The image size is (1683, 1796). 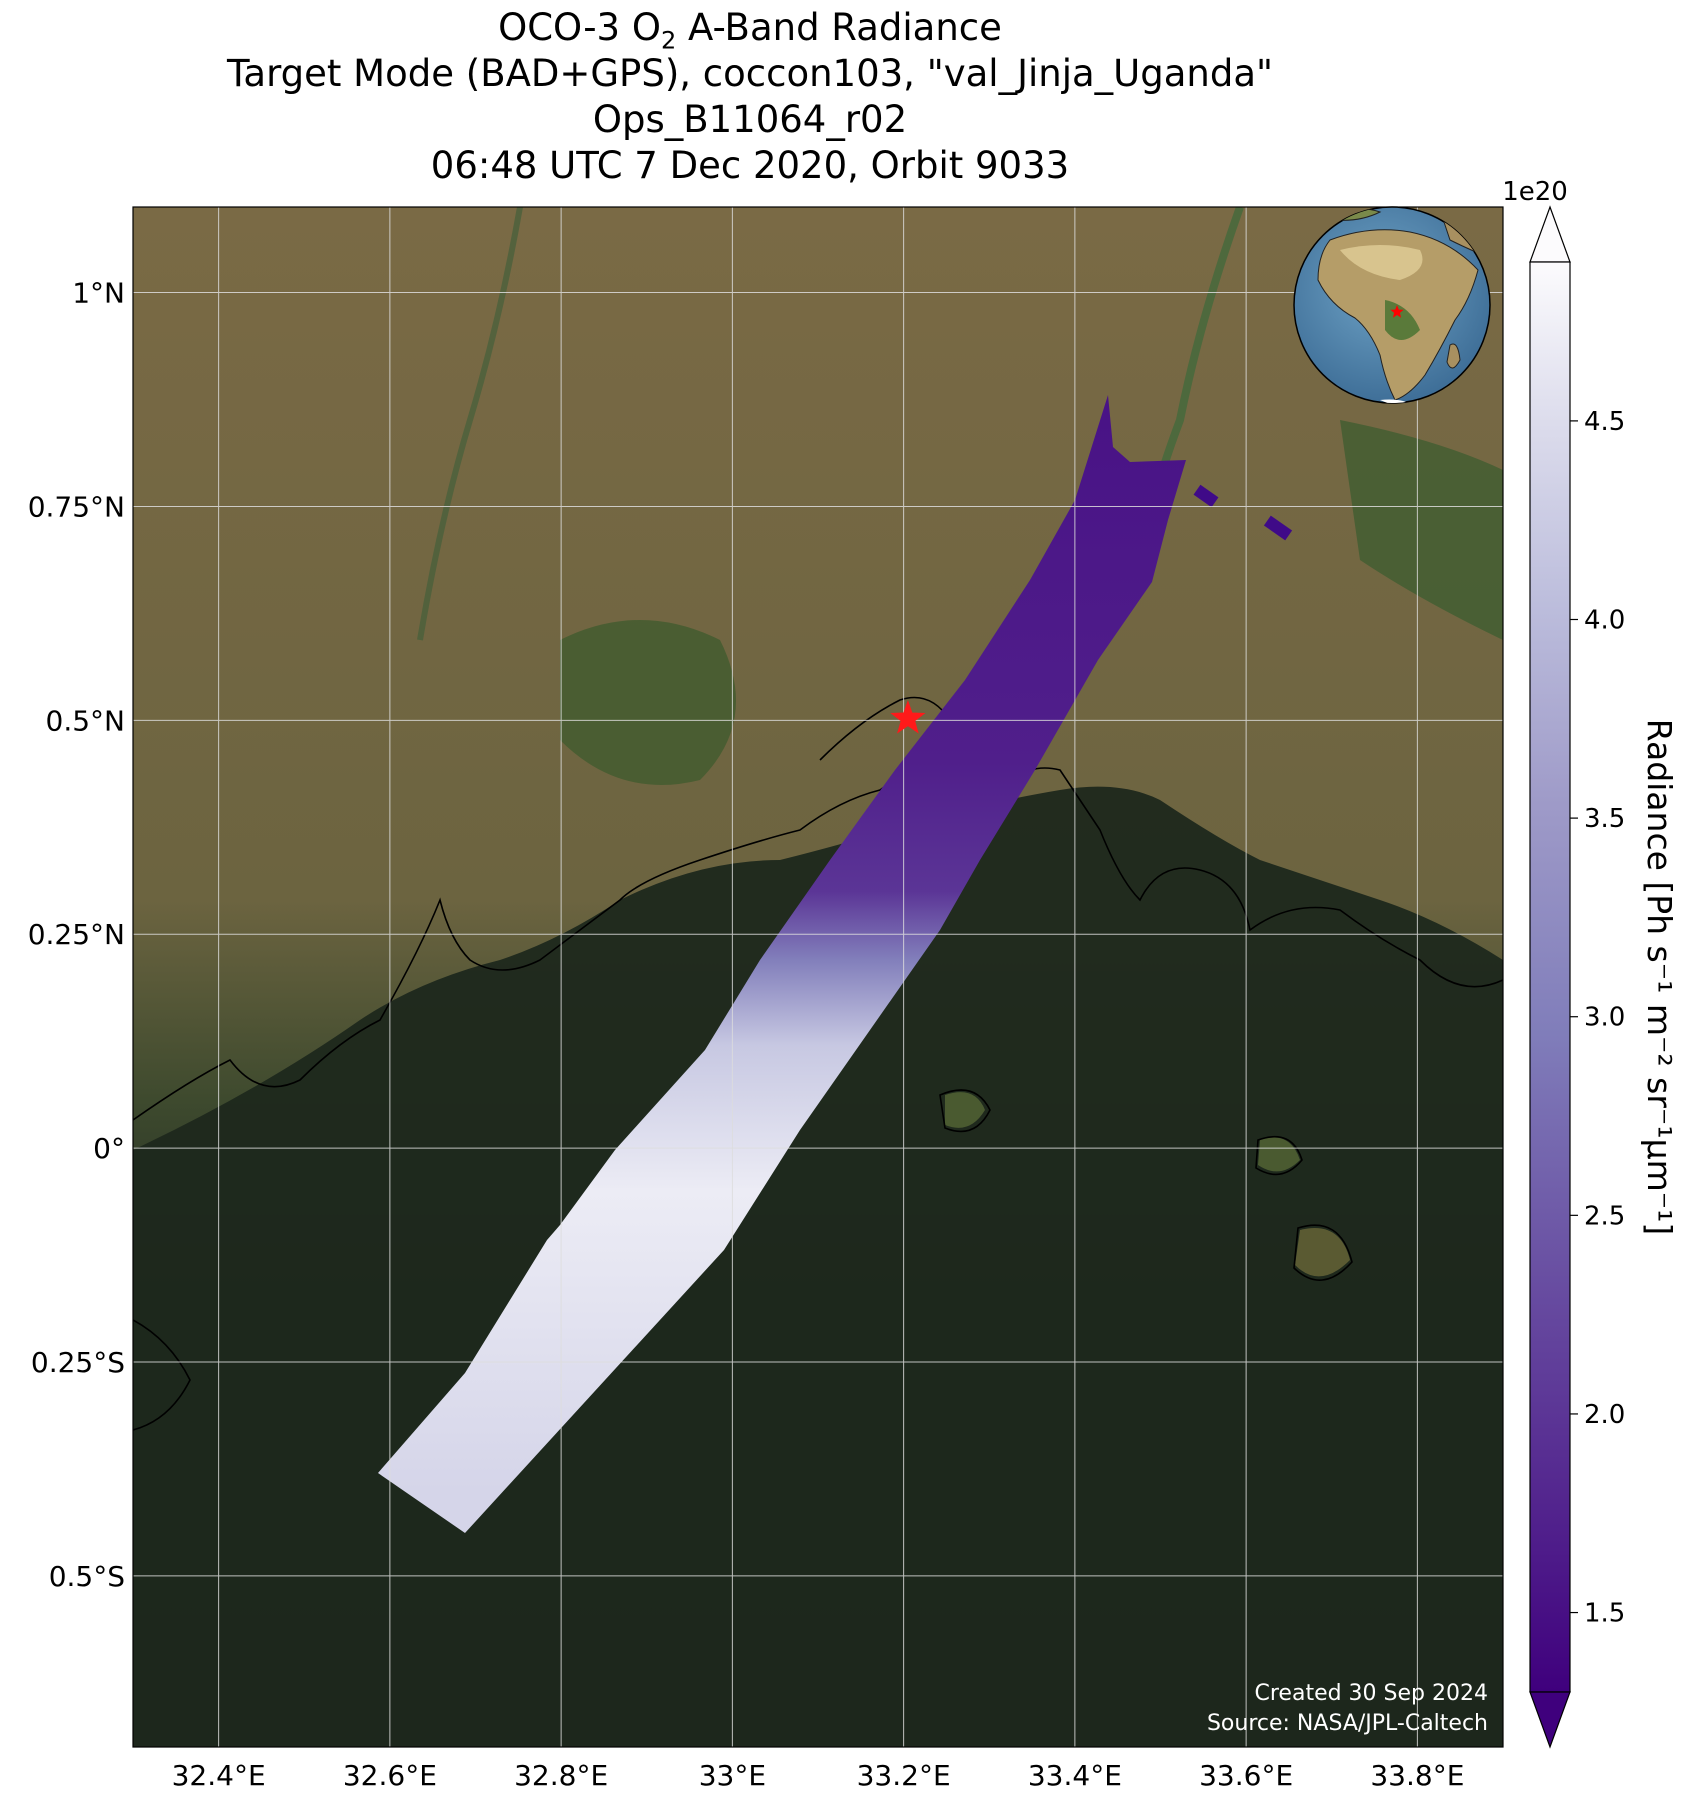 I want to click on river-channel, so click(x=470, y=424).